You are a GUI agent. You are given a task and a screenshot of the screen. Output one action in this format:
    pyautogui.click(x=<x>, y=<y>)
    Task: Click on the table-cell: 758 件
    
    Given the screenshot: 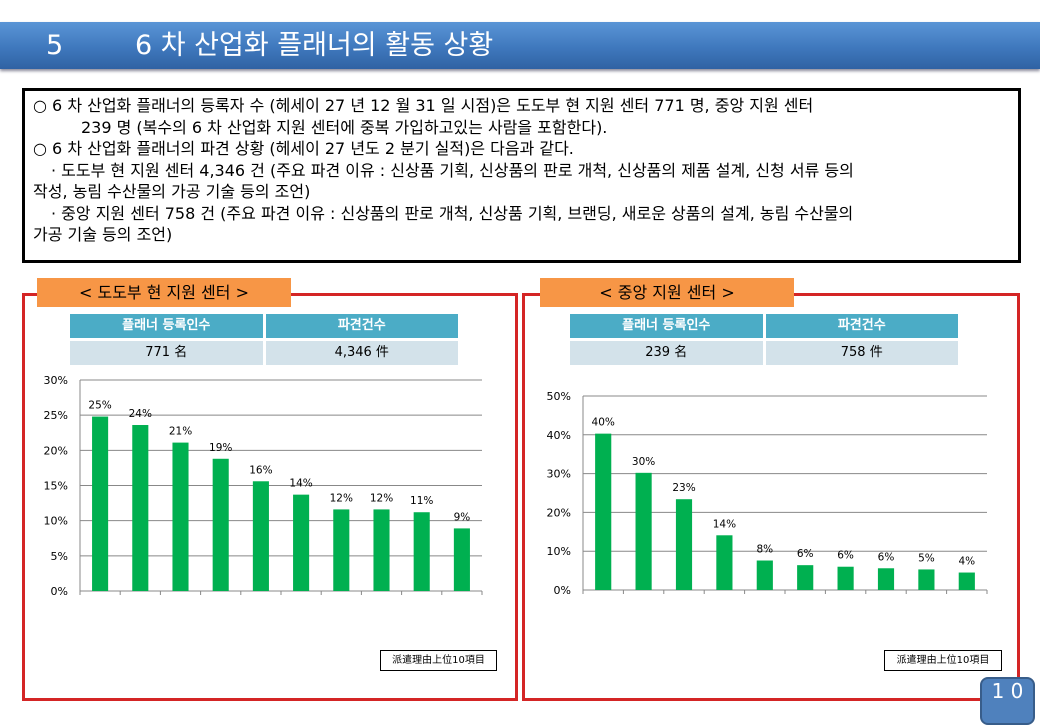 What is the action you would take?
    pyautogui.click(x=861, y=353)
    